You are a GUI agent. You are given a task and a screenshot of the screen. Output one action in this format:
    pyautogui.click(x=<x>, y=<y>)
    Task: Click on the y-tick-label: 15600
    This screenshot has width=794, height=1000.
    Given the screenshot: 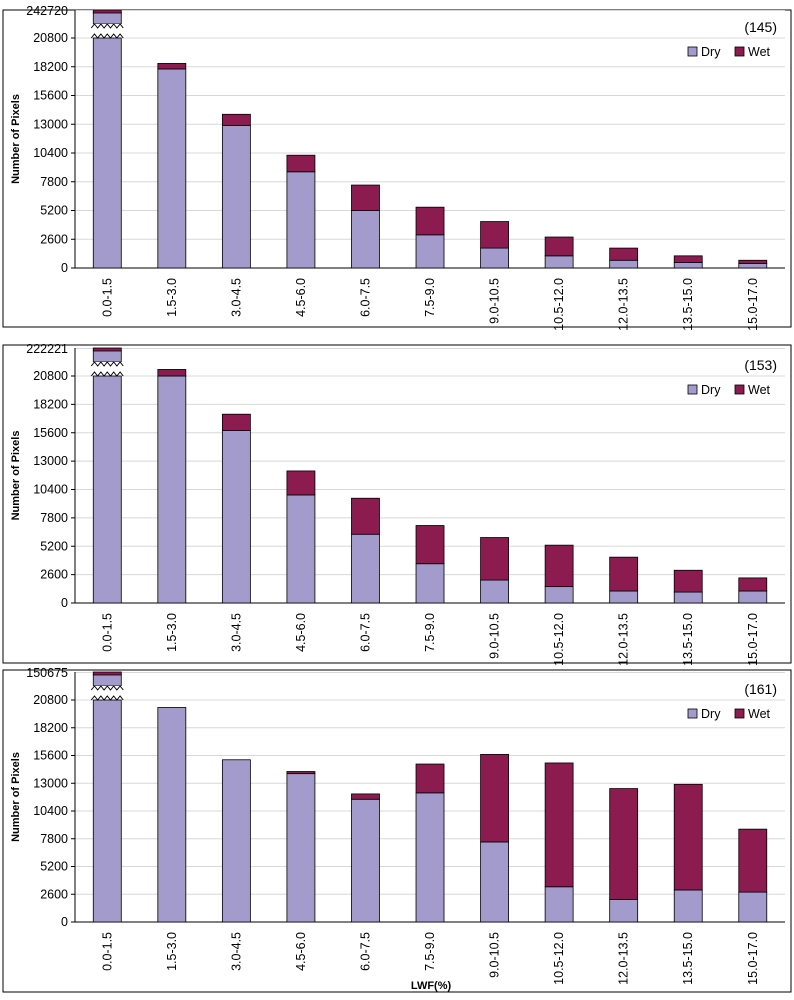 What is the action you would take?
    pyautogui.click(x=50, y=96)
    